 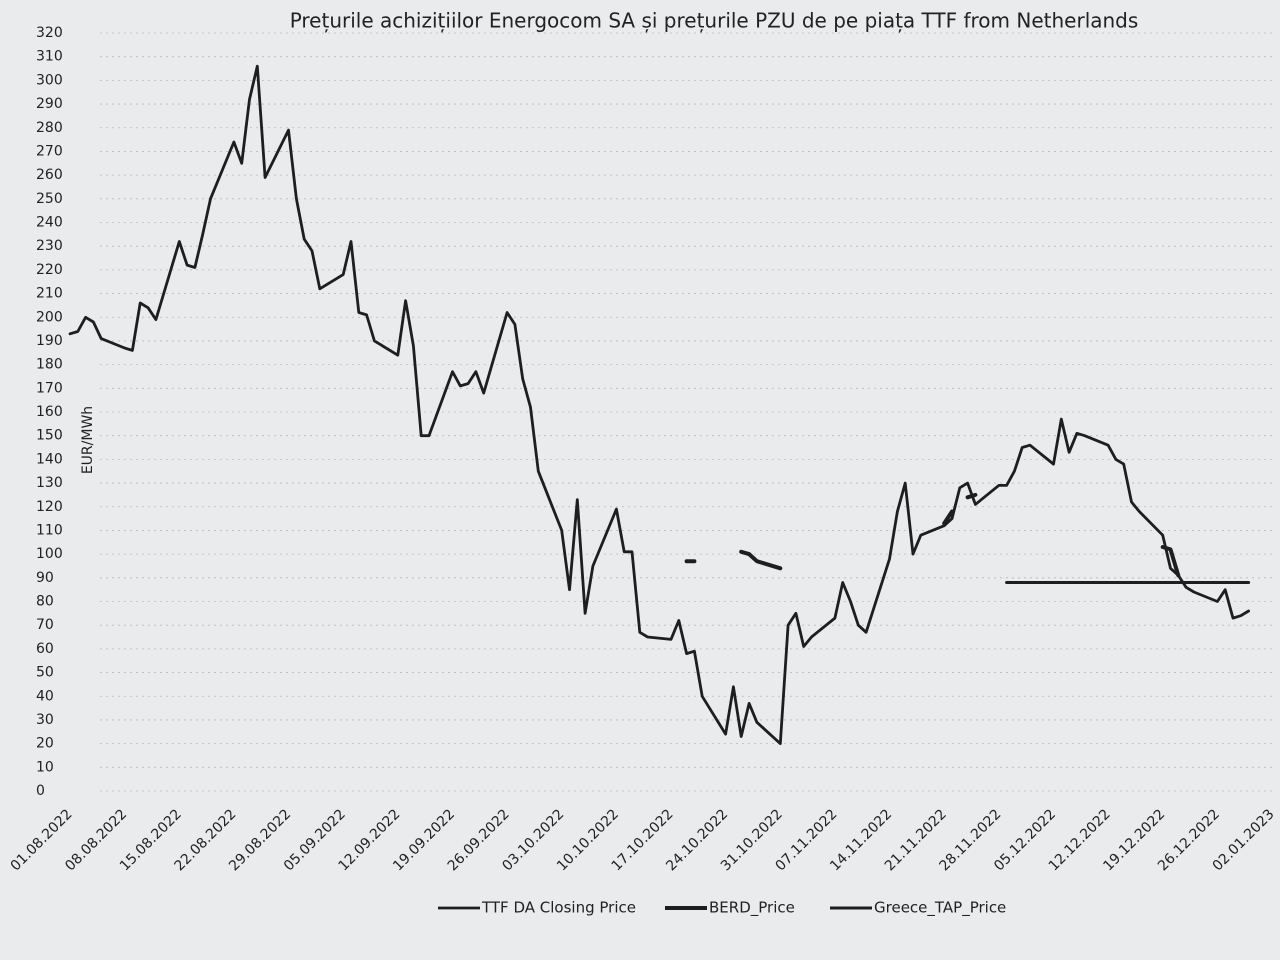 I want to click on y-tick-label: 140, so click(x=49, y=459).